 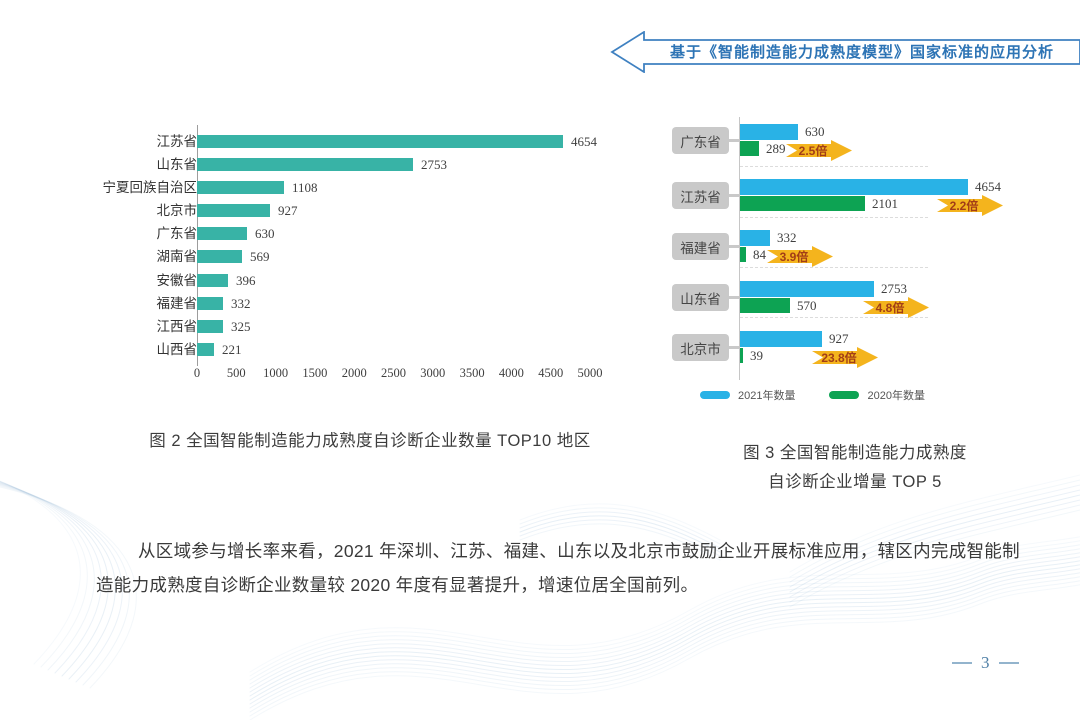 What do you see at coordinates (1008, 663) in the screenshot?
I see `page-number-dash-right` at bounding box center [1008, 663].